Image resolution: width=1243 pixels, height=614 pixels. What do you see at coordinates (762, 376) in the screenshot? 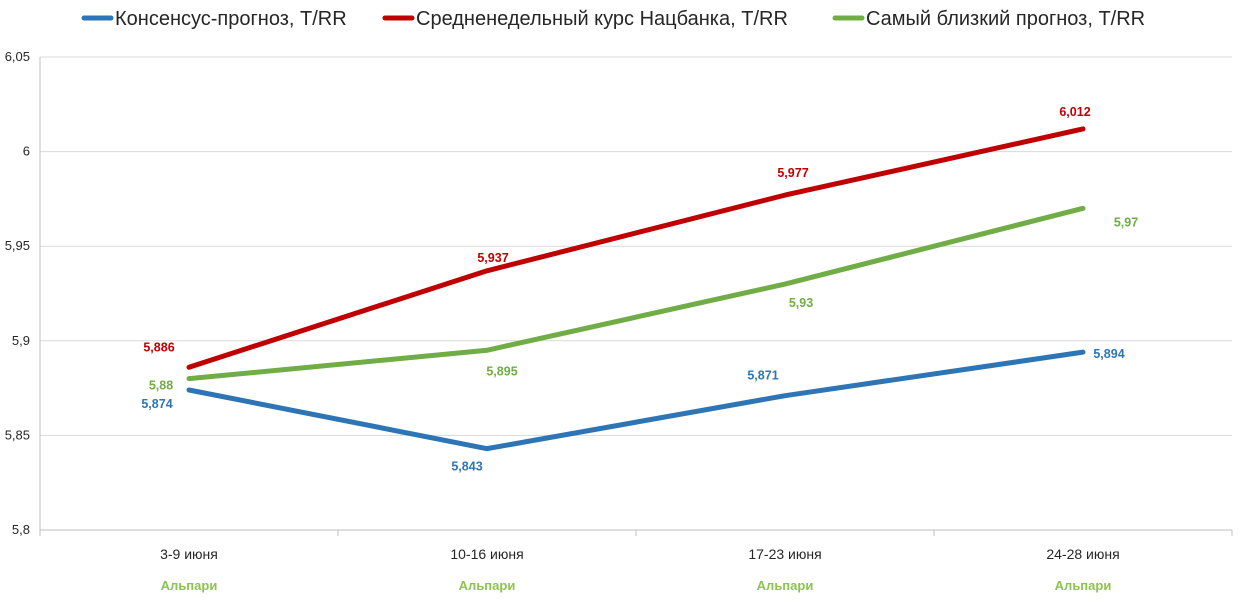
I see `data-label: 5,871` at bounding box center [762, 376].